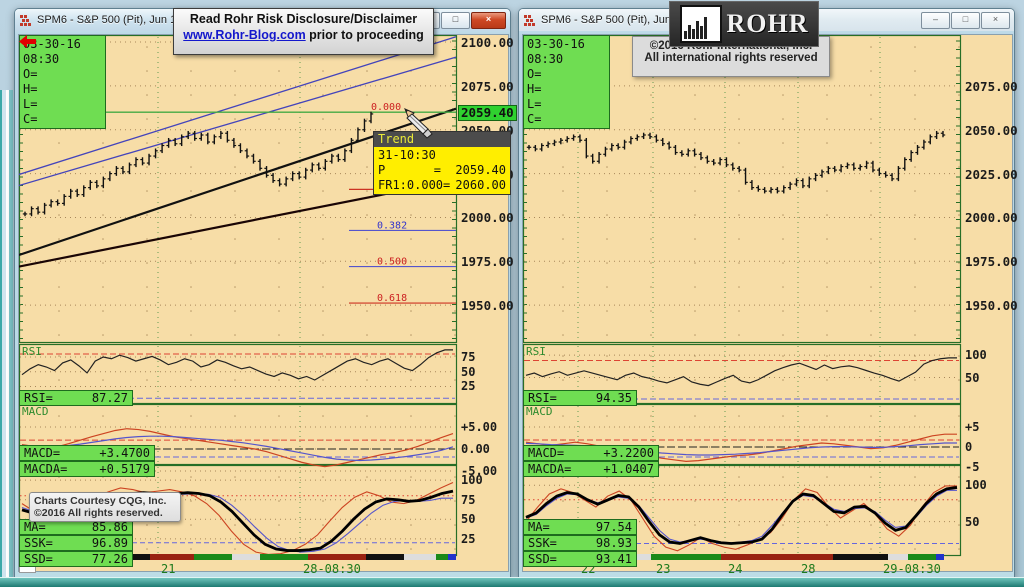  I want to click on rohr-logo-word: ROHR, so click(767, 23).